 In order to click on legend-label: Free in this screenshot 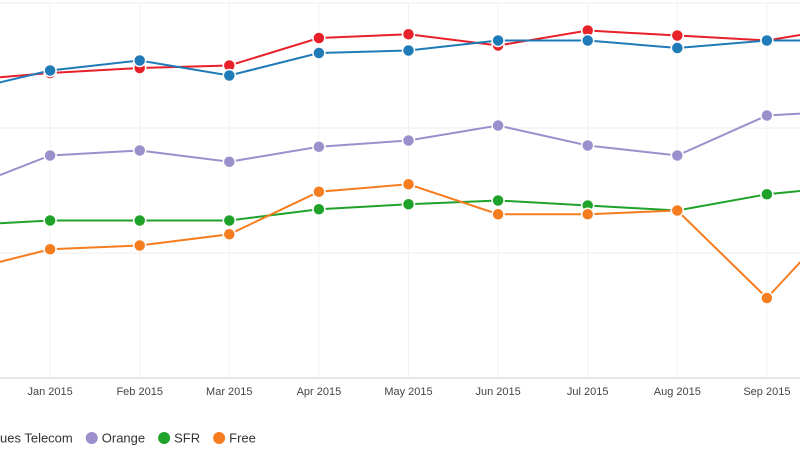, I will do `click(242, 437)`.